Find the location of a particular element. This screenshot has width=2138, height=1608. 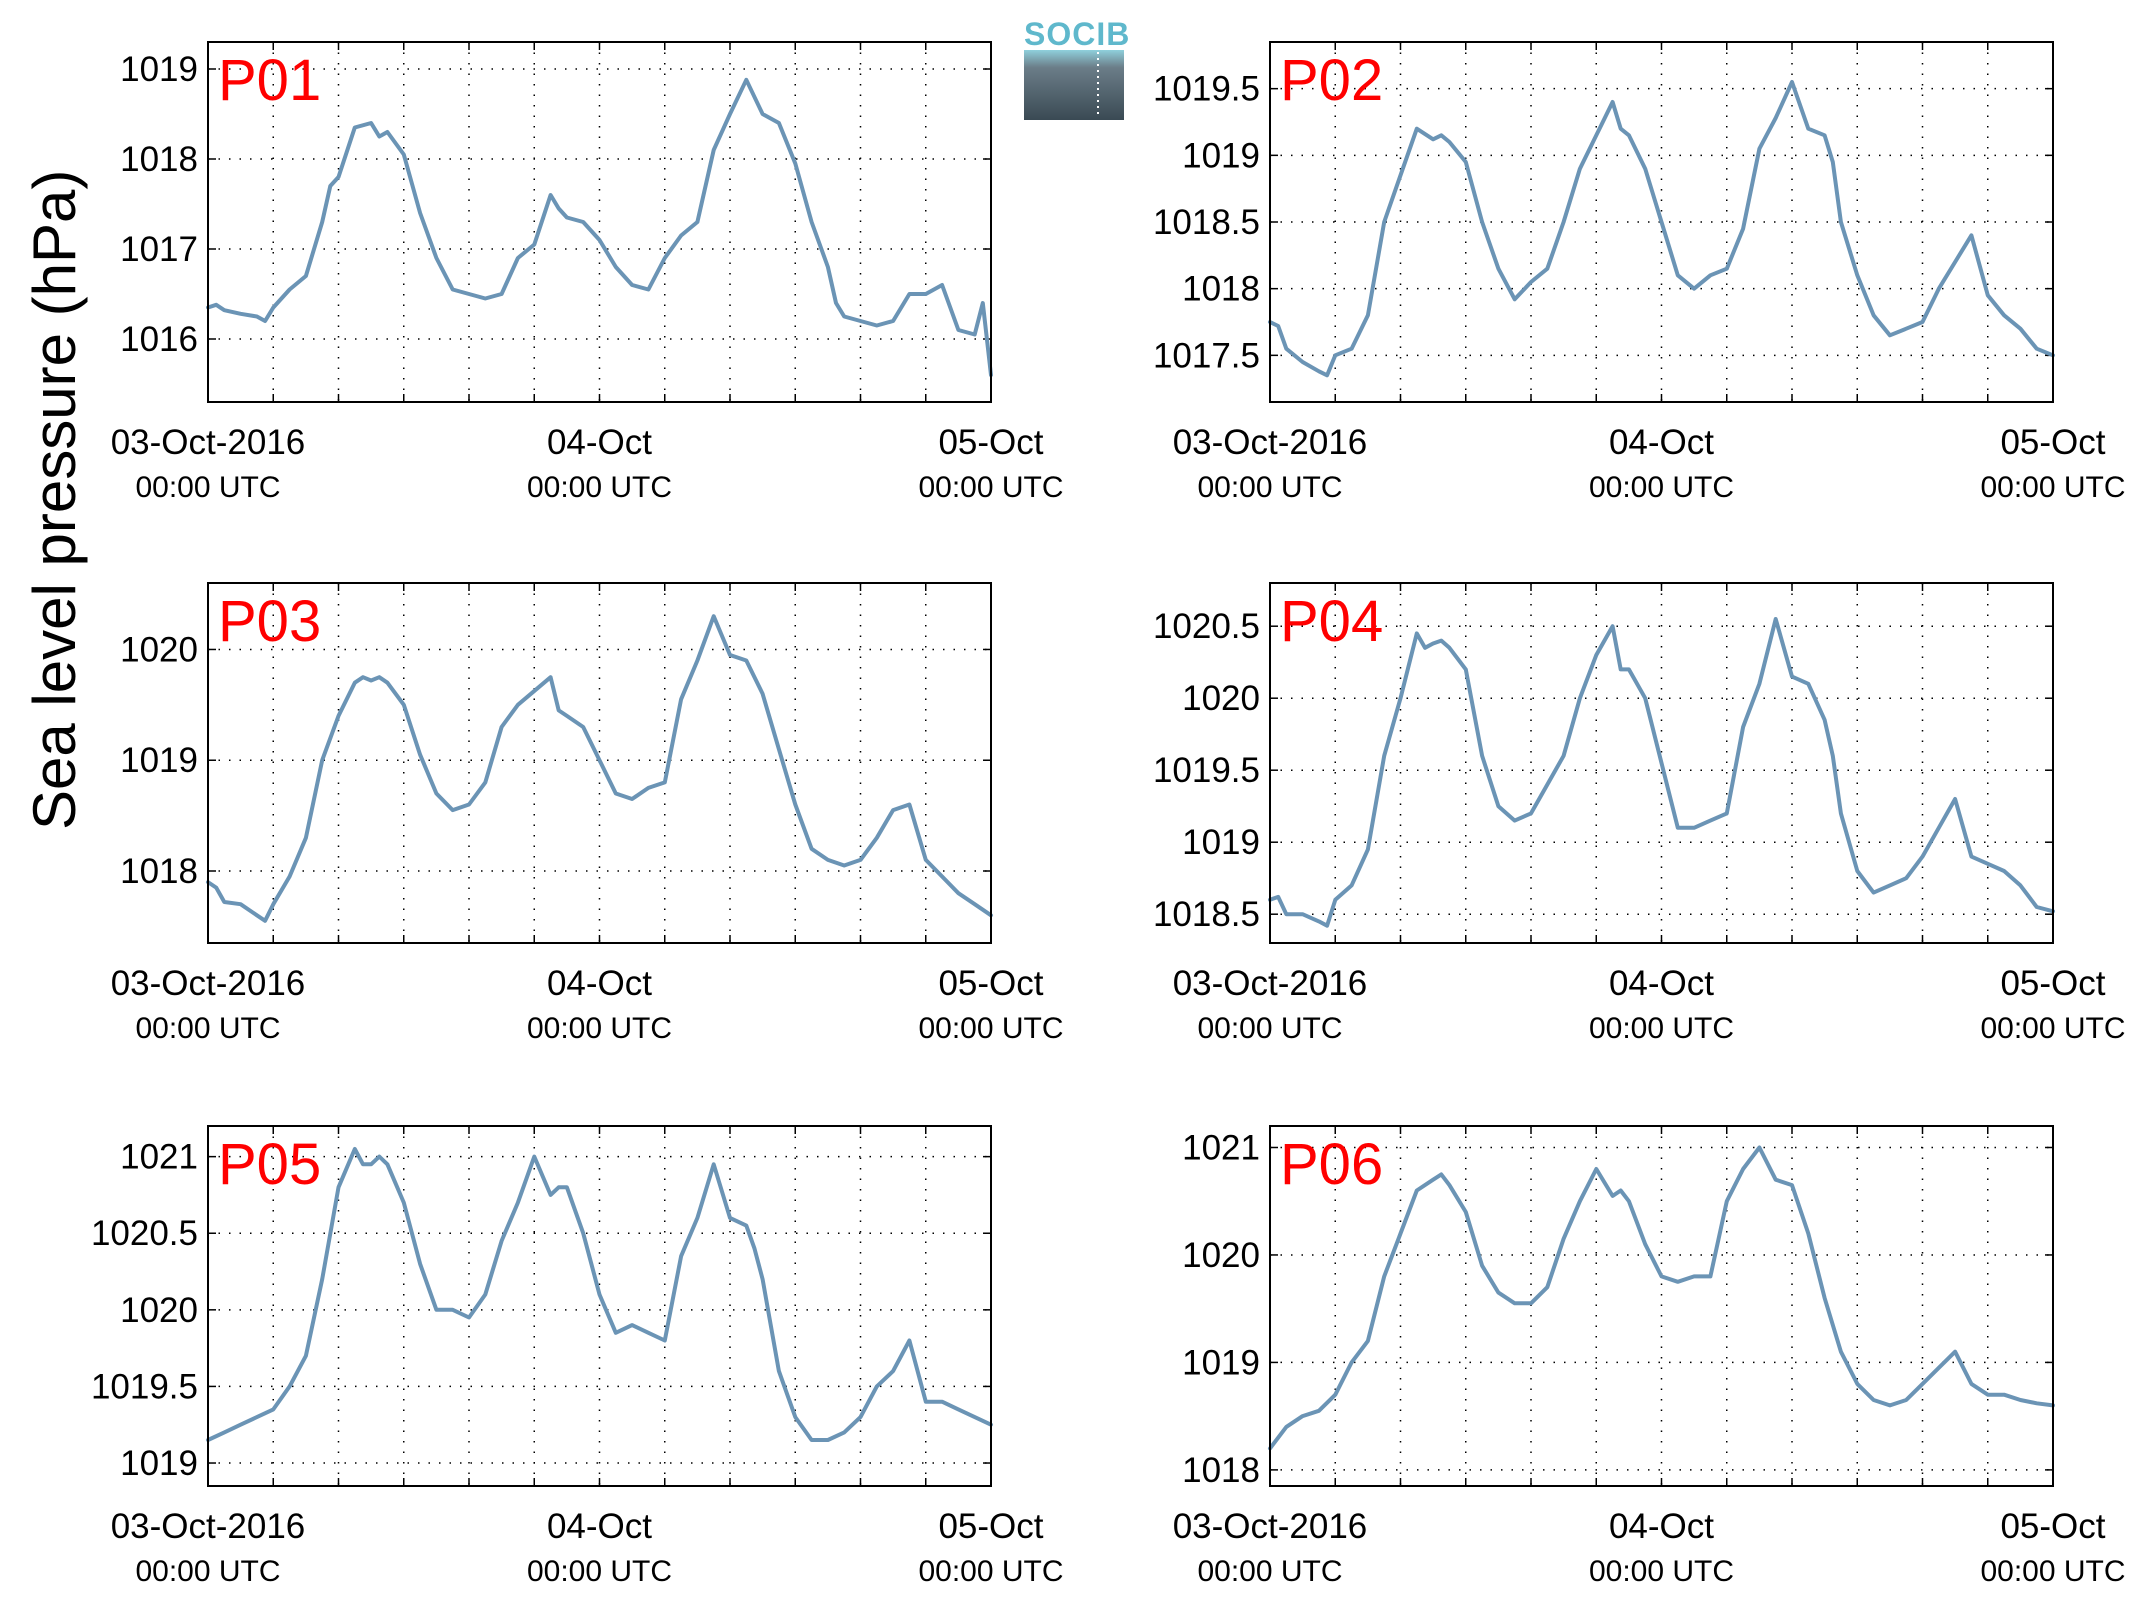

panel-label: P01 is located at coordinates (269, 80).